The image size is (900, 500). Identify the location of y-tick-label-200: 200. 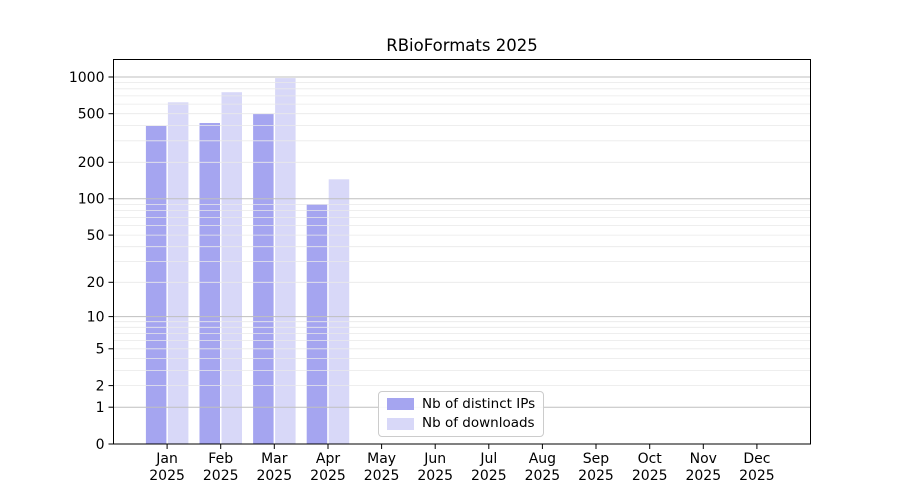
(91, 163).